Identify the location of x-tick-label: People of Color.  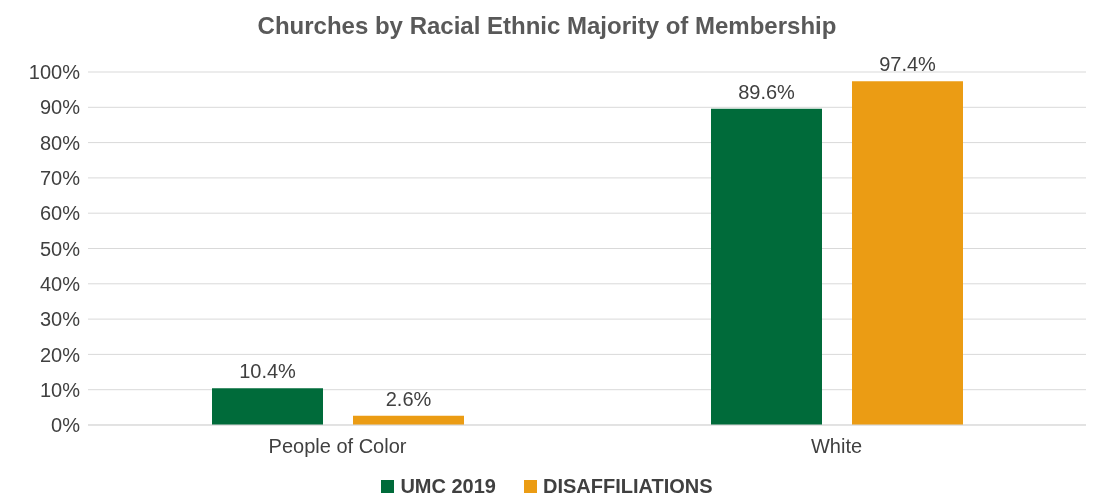
(337, 446).